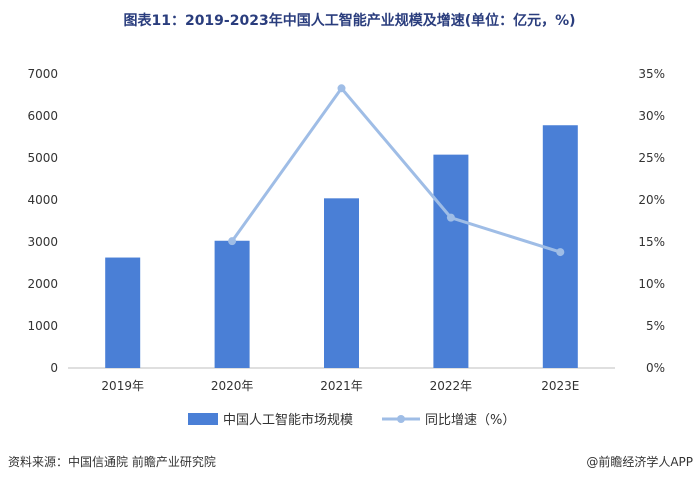 This screenshot has height=481, width=699. What do you see at coordinates (349, 21) in the screenshot?
I see `chart-title: 图表11：2019-2023年中国人工智能产业规模及增速(单位：亿元，%)` at bounding box center [349, 21].